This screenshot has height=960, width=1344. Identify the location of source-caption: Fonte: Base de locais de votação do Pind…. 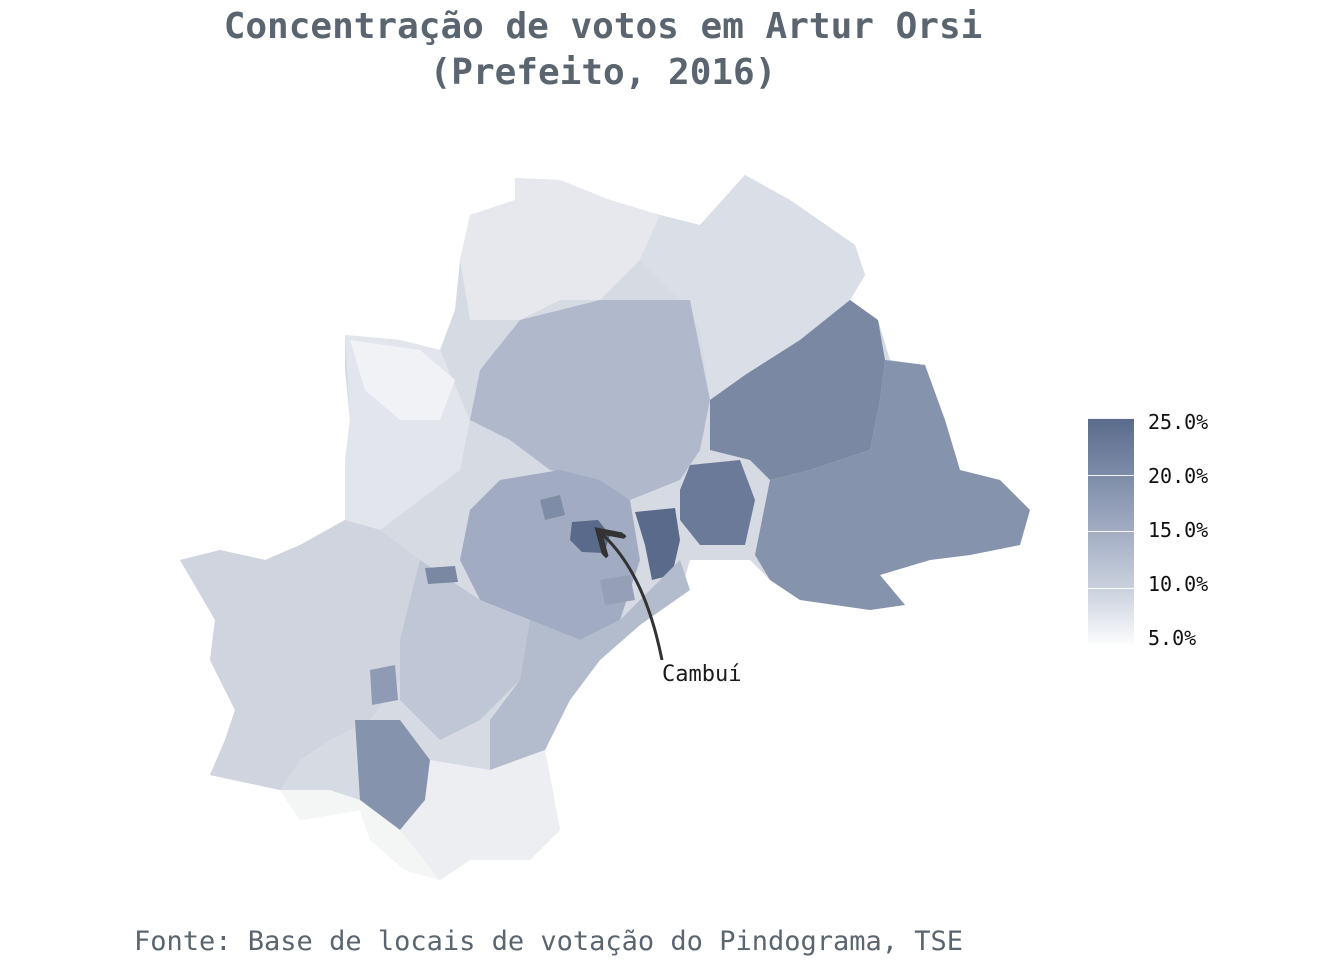
(549, 941).